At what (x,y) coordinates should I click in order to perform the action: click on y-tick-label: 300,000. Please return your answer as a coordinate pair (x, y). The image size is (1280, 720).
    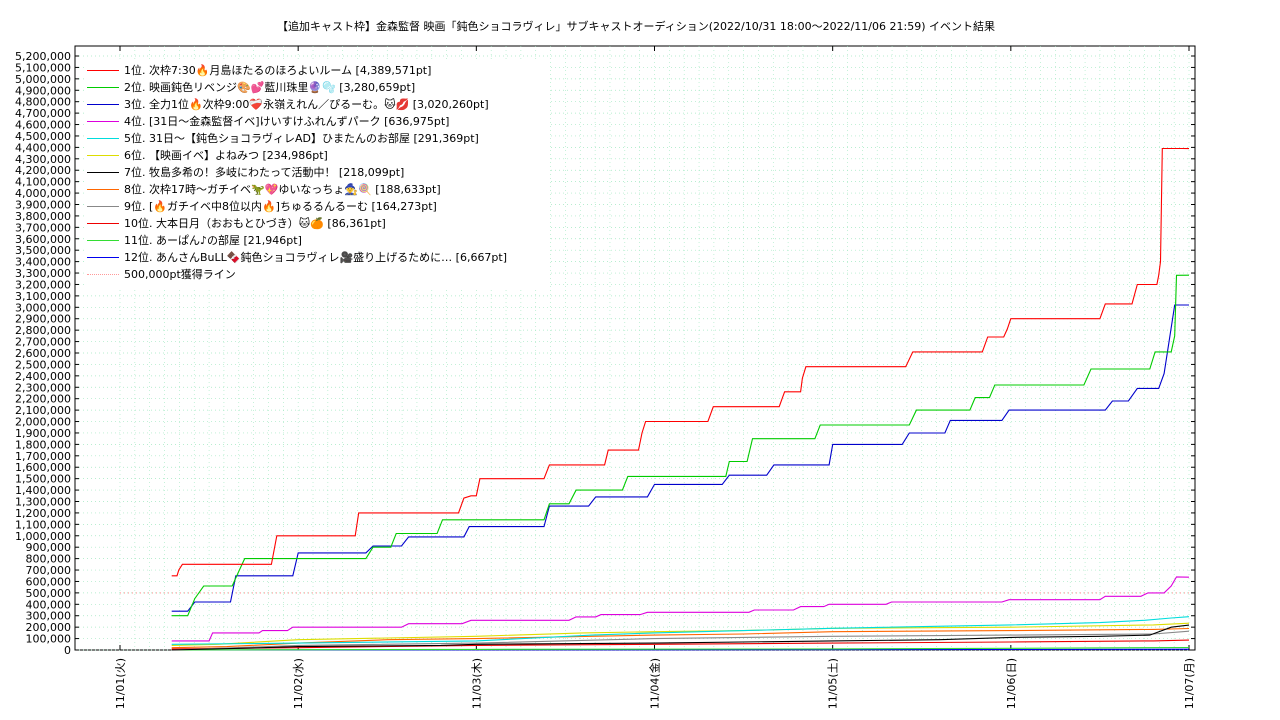
    Looking at the image, I should click on (49, 616).